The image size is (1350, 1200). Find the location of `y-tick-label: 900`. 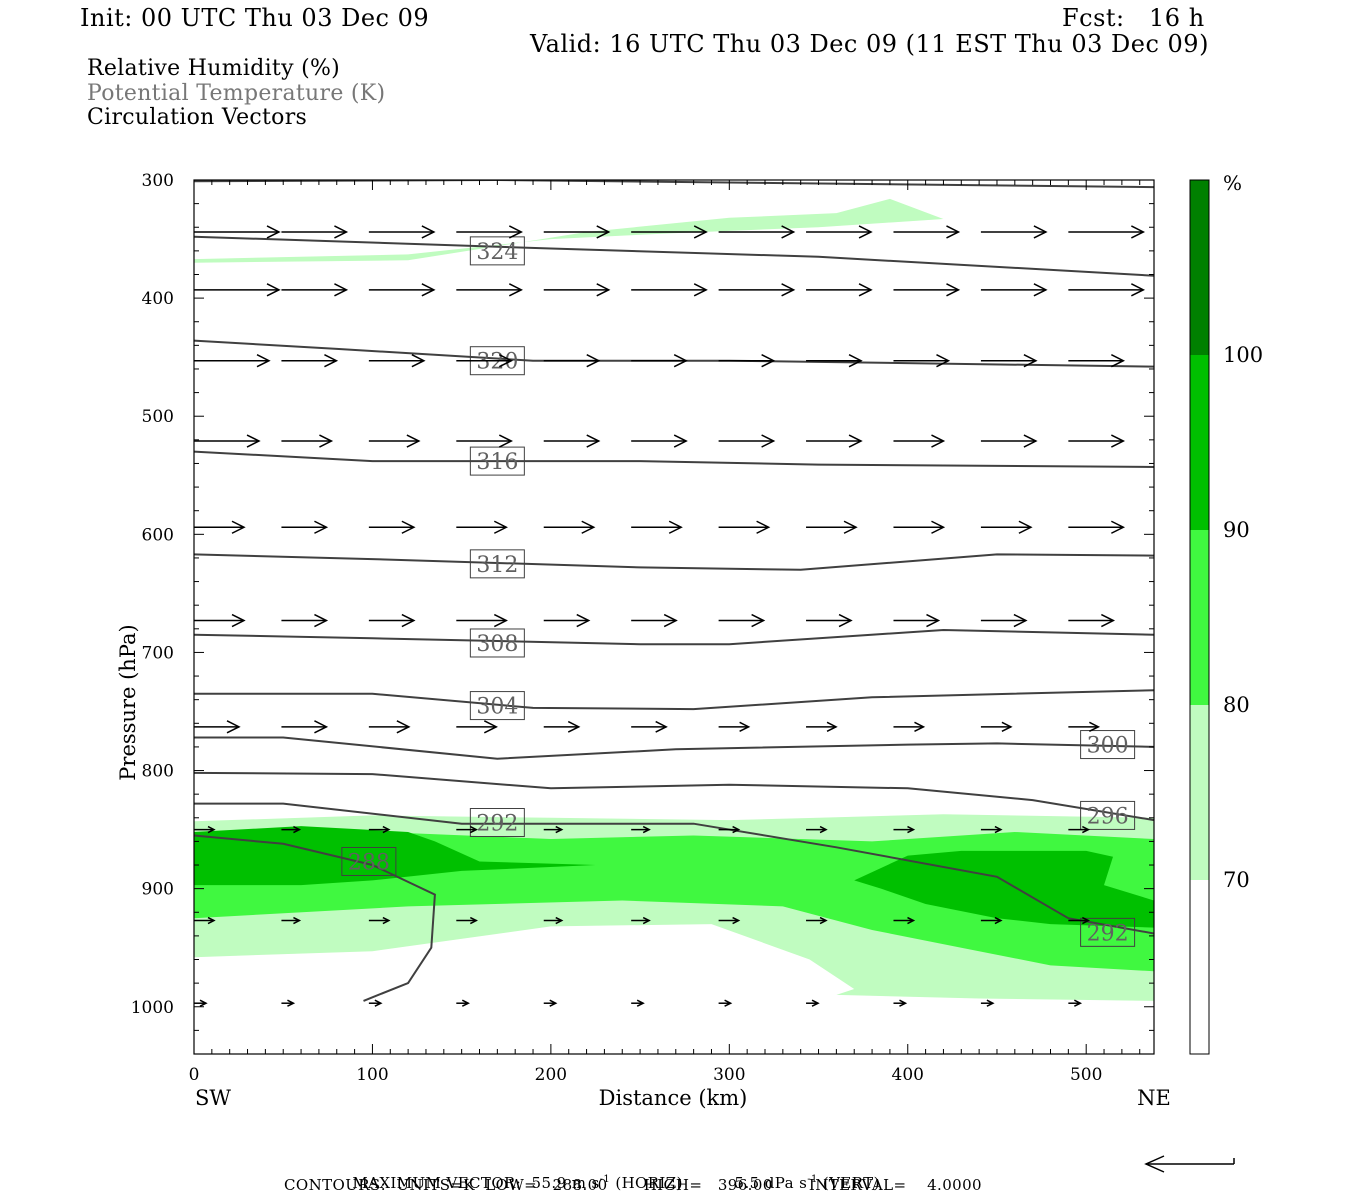

y-tick-label: 900 is located at coordinates (158, 890).